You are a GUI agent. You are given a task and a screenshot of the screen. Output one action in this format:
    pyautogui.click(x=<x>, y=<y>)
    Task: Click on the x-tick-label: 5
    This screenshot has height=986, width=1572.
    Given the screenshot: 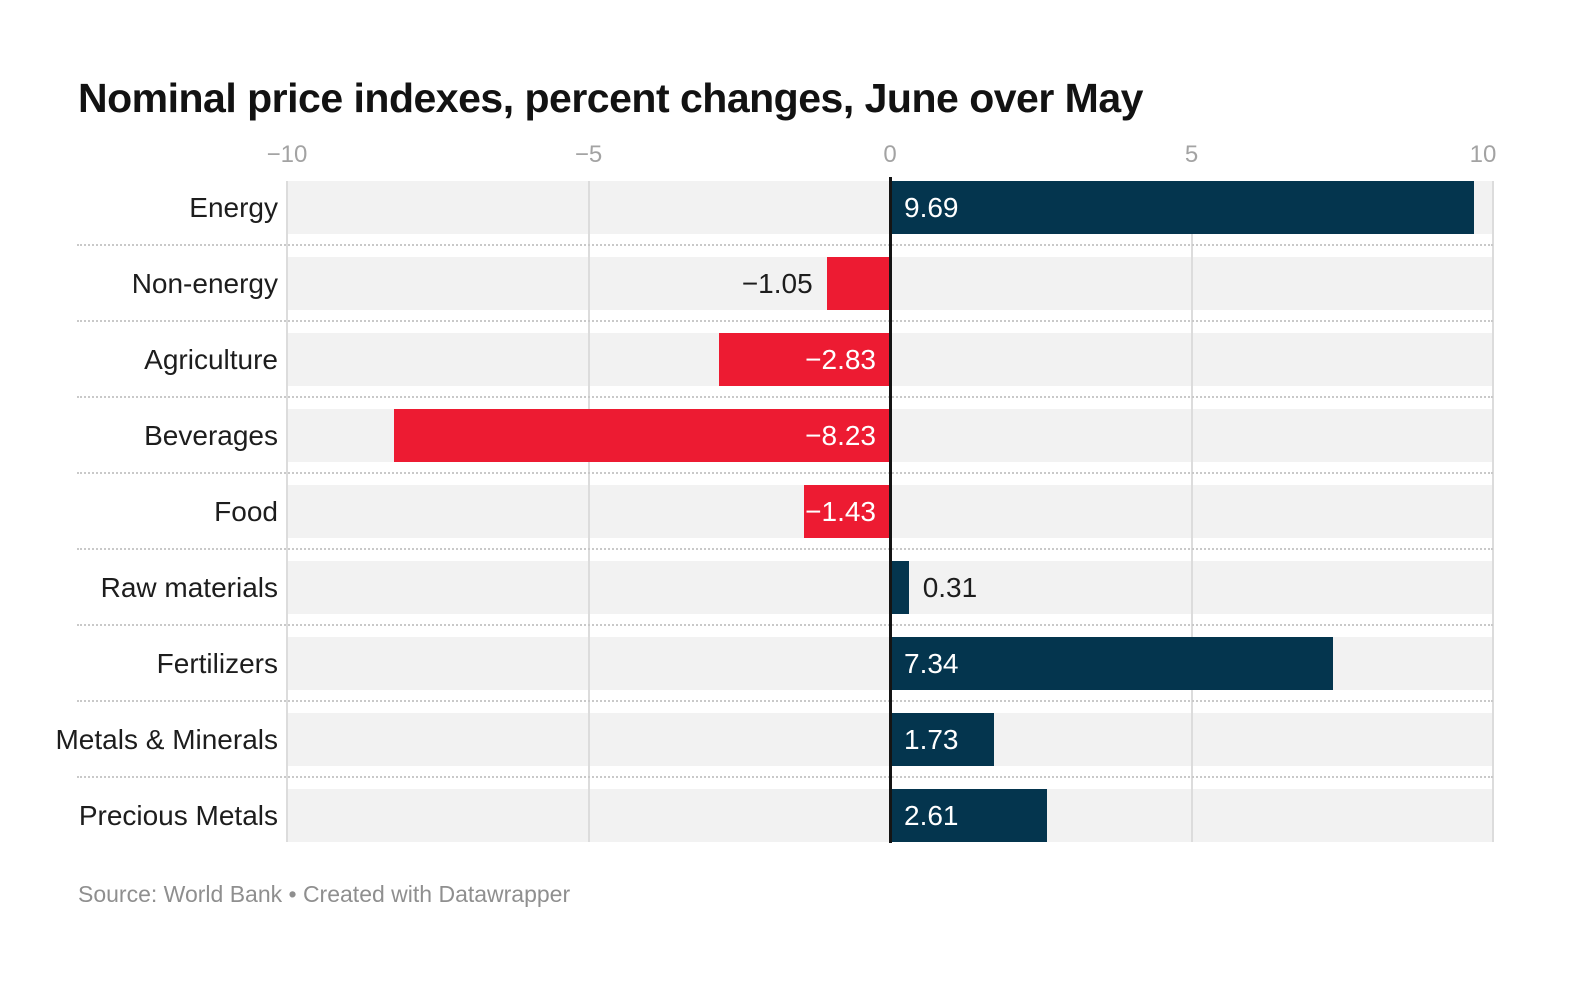 What is the action you would take?
    pyautogui.click(x=1191, y=154)
    